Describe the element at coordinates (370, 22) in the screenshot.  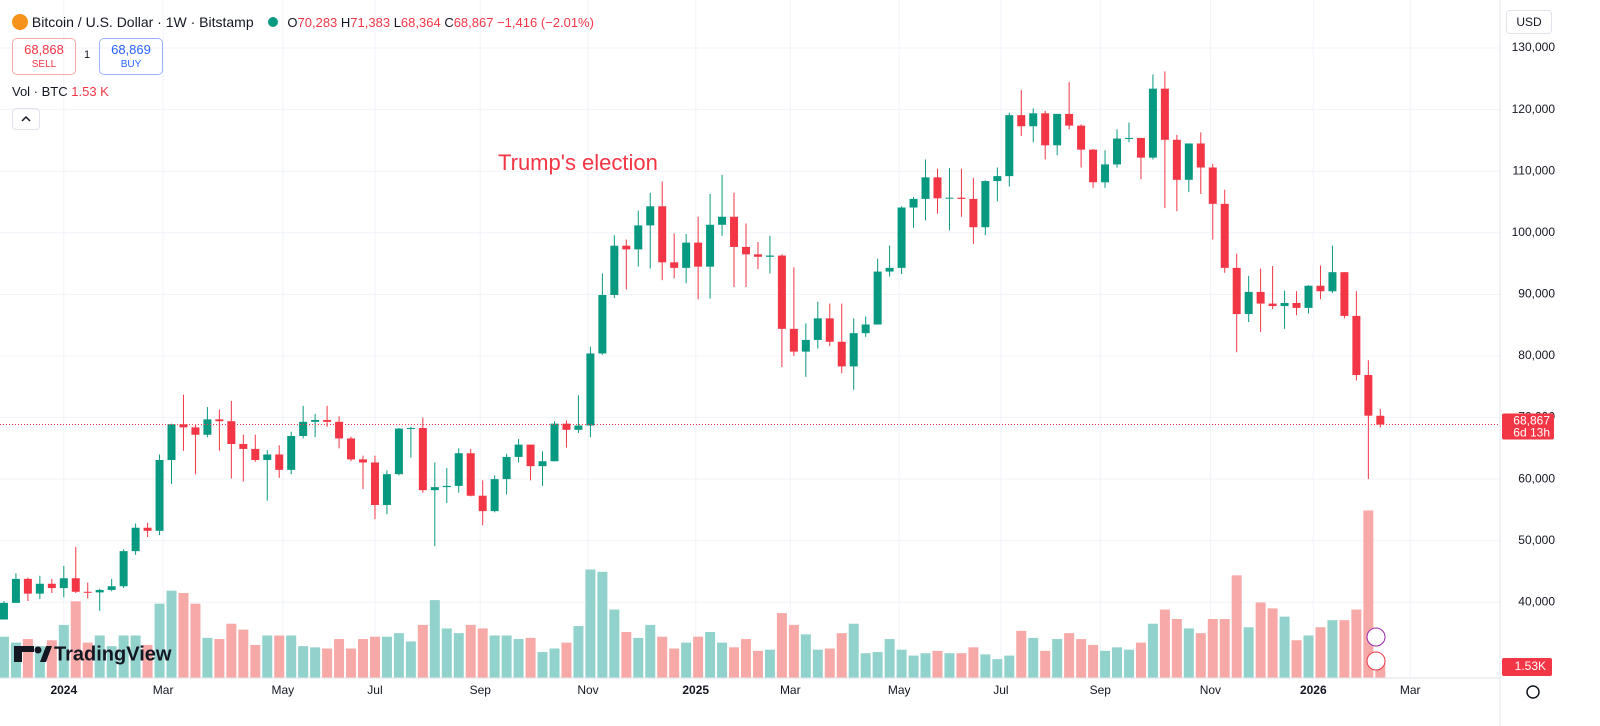
I see `high: 71,383` at that location.